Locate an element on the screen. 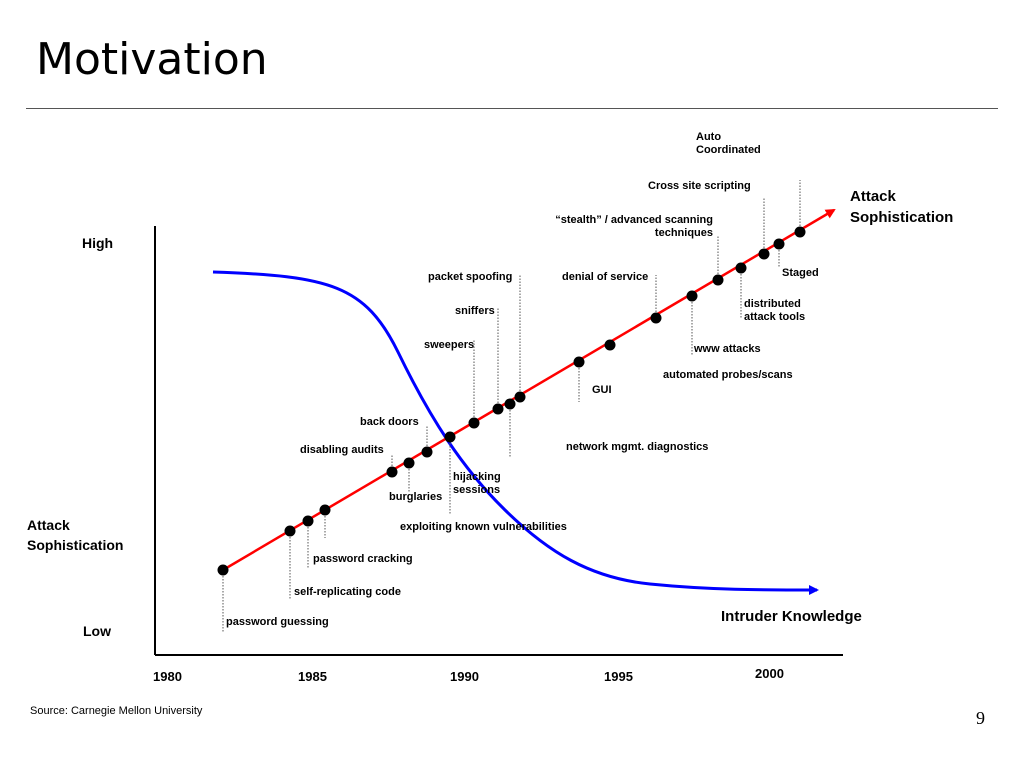 This screenshot has height=768, width=1024. event-label: Cross site scripting is located at coordinates (699, 186).